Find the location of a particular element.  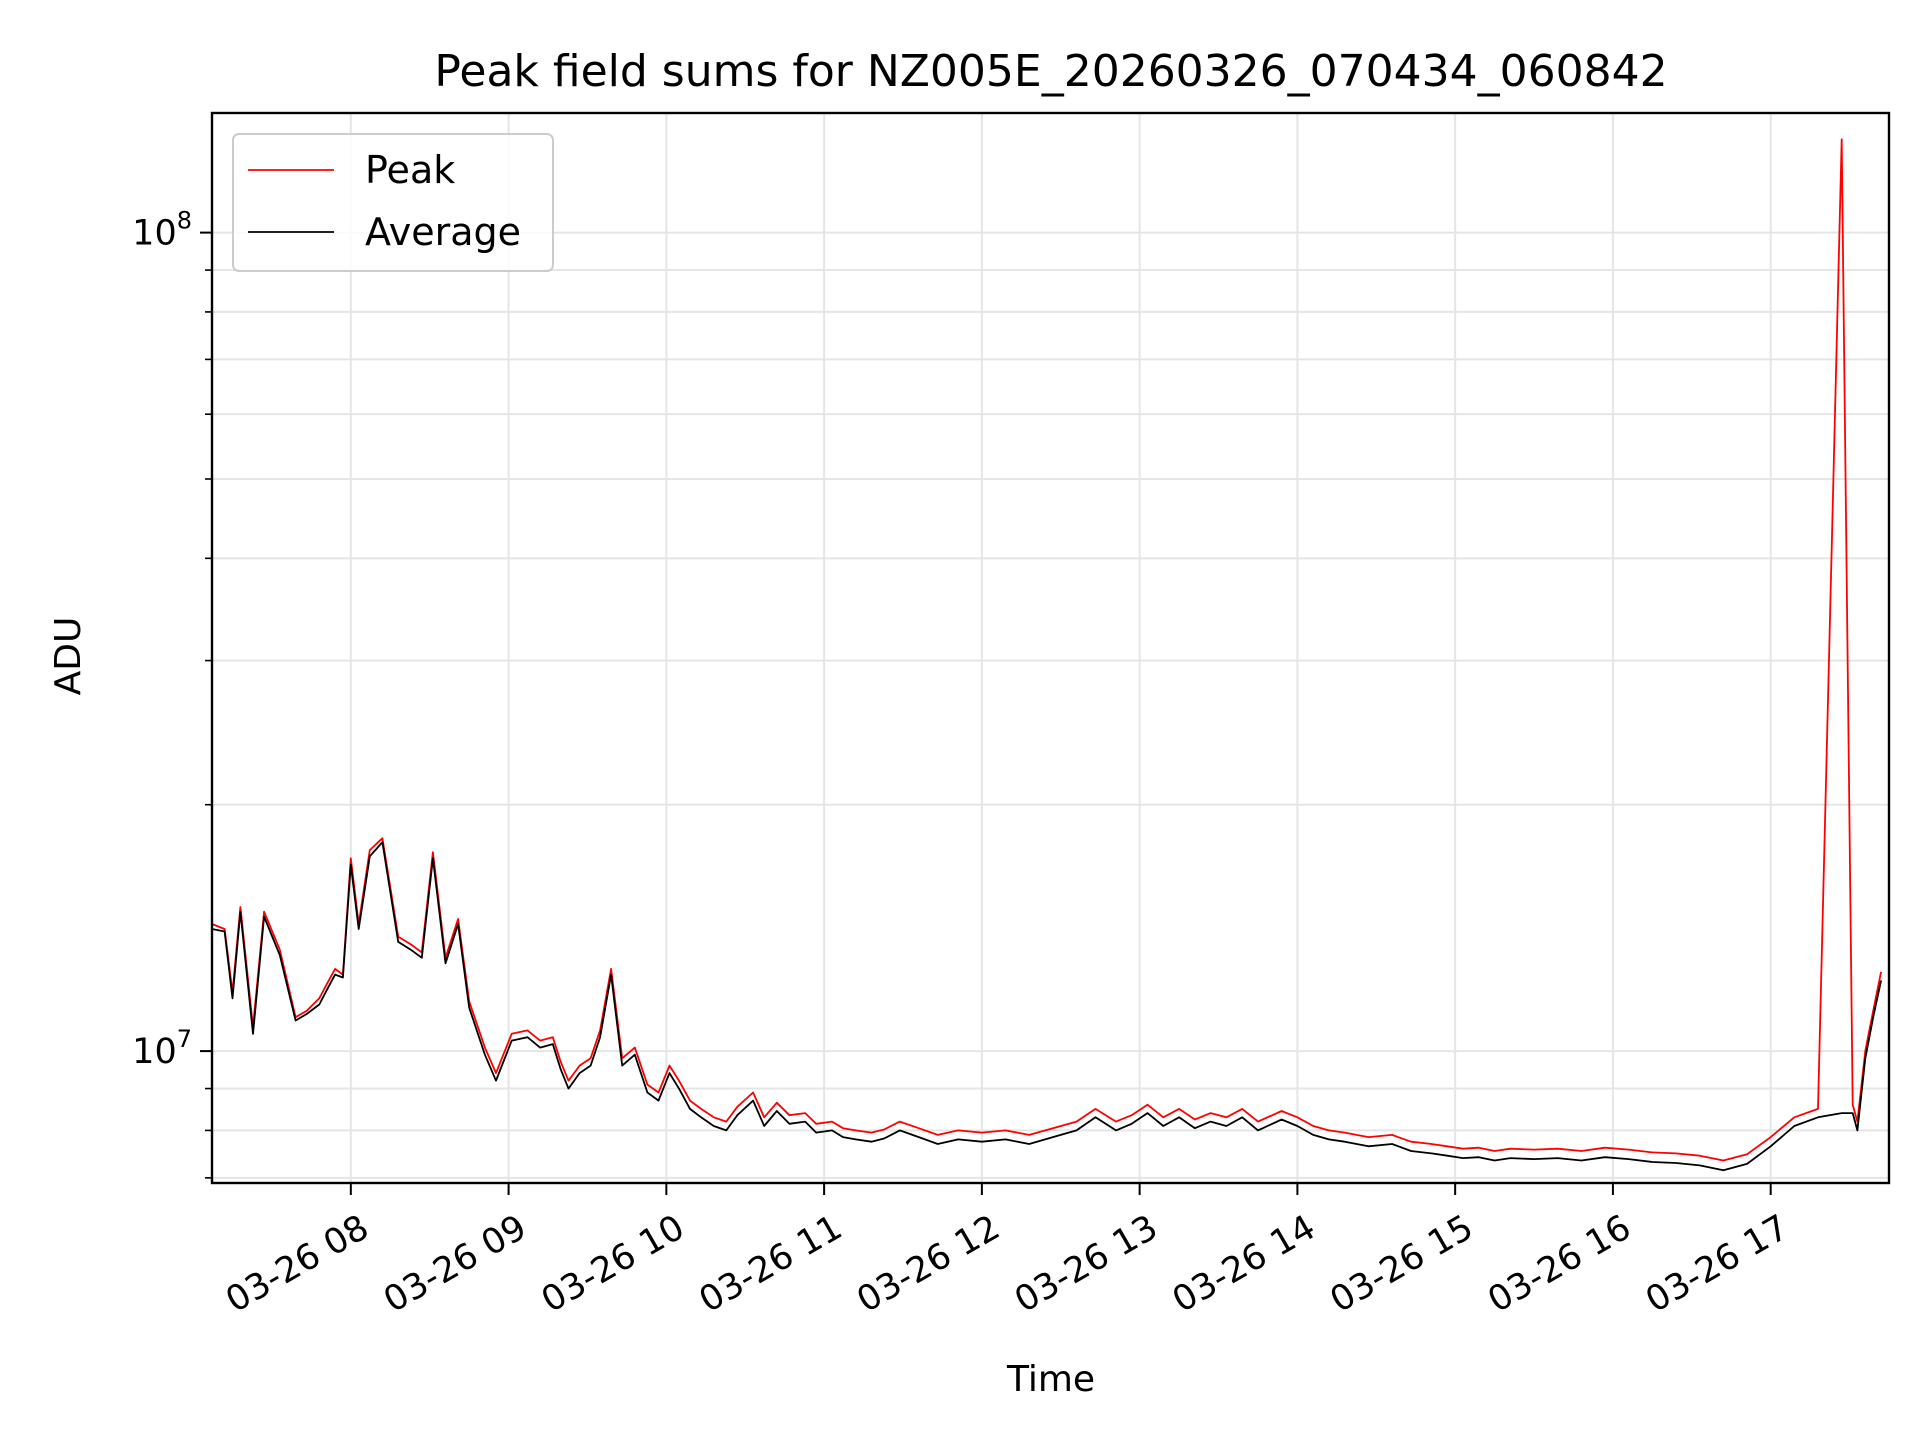

y-tick-exponent: 8 is located at coordinates (184, 221).